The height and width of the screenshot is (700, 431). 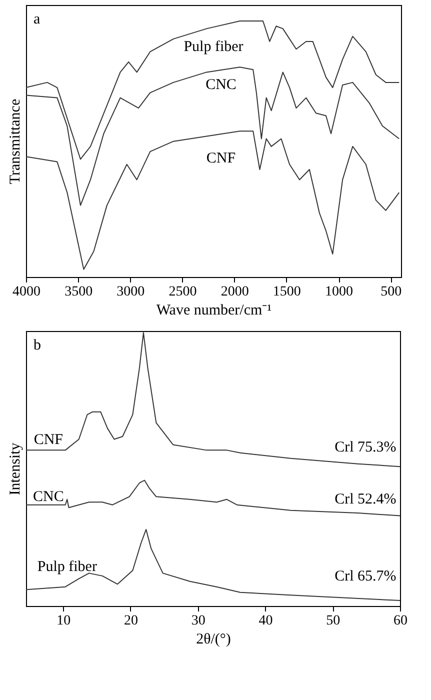 What do you see at coordinates (131, 621) in the screenshot?
I see `x-tick-label: 20` at bounding box center [131, 621].